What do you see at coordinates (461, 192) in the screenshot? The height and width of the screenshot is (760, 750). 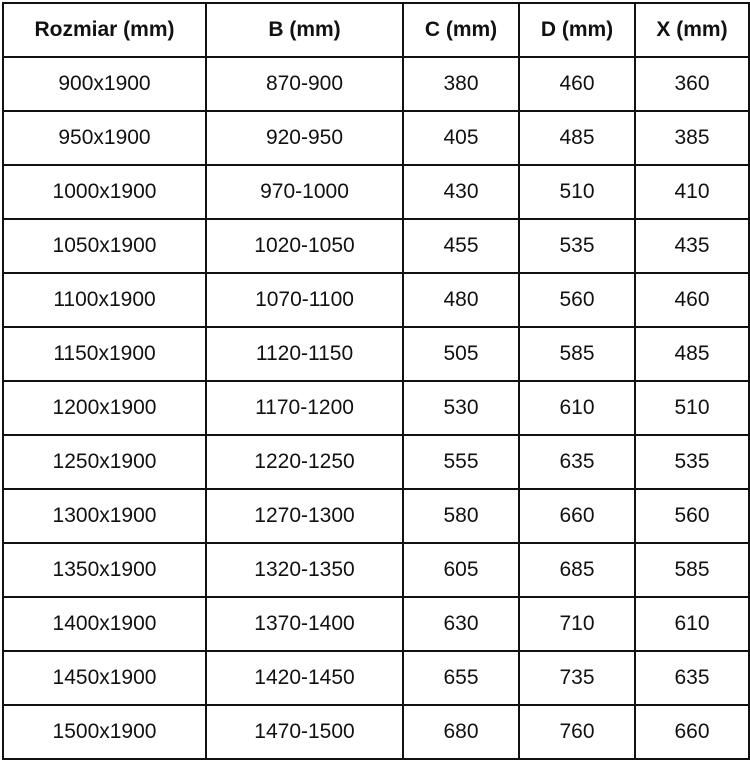 I see `table-cell: 430` at bounding box center [461, 192].